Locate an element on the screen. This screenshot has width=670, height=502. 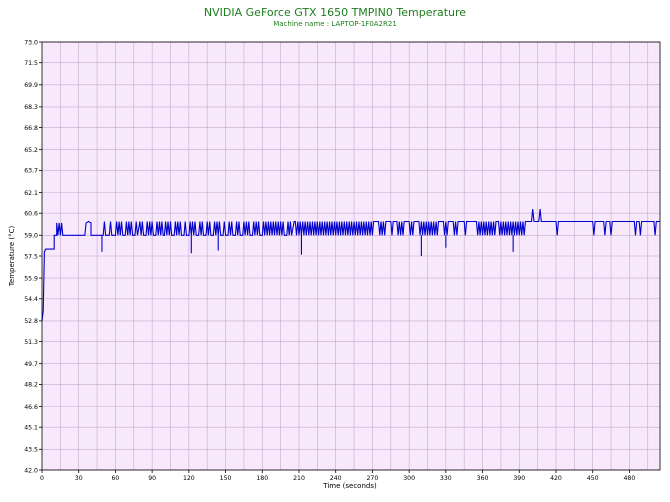
x-tick-label: 360 is located at coordinates (483, 478).